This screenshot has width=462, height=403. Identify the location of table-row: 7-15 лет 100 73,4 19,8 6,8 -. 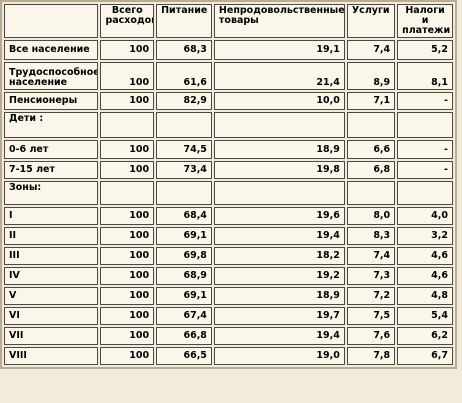
(228, 170).